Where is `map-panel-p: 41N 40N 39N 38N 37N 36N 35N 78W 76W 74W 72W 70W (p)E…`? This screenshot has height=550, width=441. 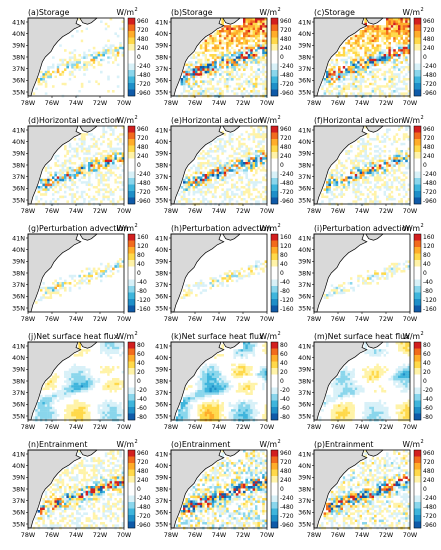 map-panel-p: 41N 40N 39N 38N 37N 36N 35N 78W 76W 74W 72W 70W (p)E… is located at coordinates (367, 489).